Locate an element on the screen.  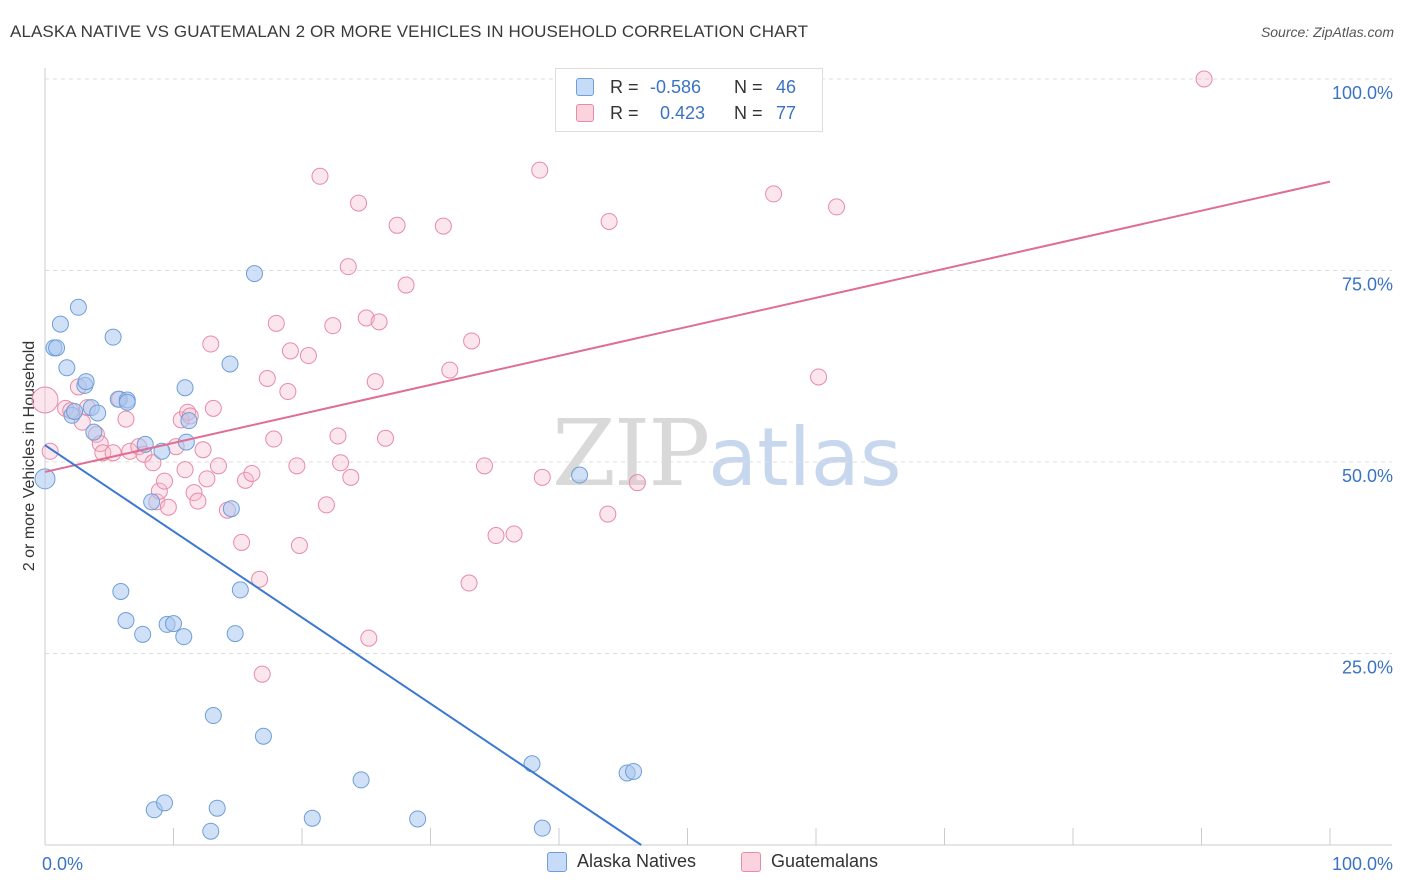
legend-item-alaska-natives: Alaska Natives is located at coordinates (621, 861).